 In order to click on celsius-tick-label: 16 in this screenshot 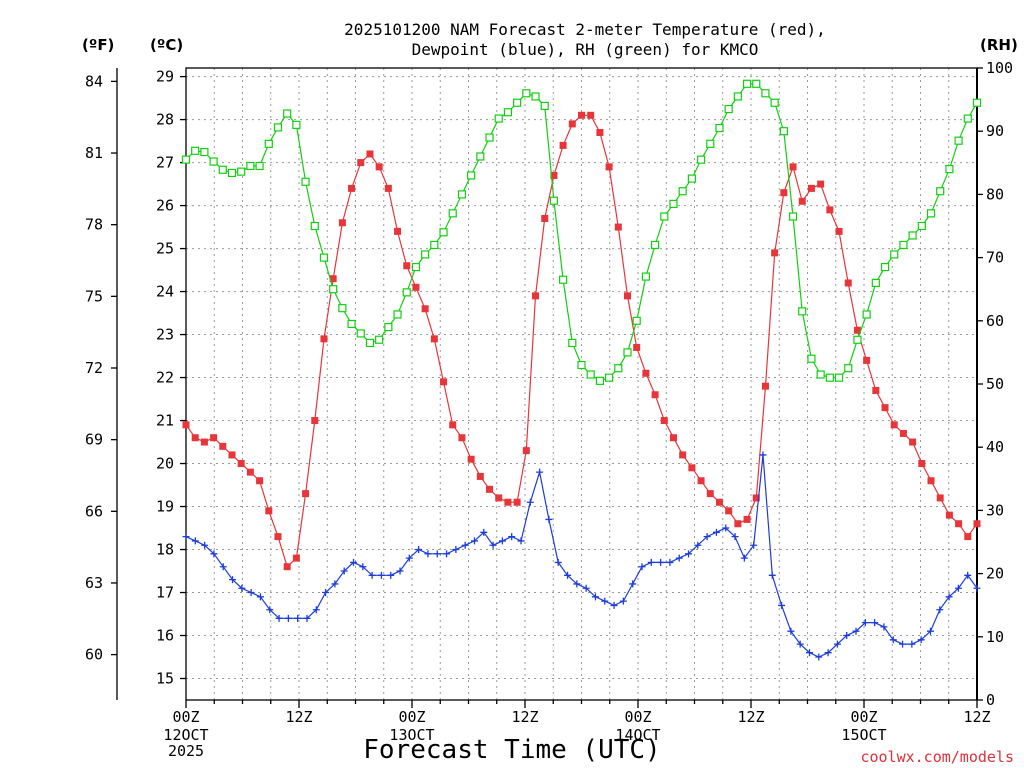, I will do `click(165, 636)`.